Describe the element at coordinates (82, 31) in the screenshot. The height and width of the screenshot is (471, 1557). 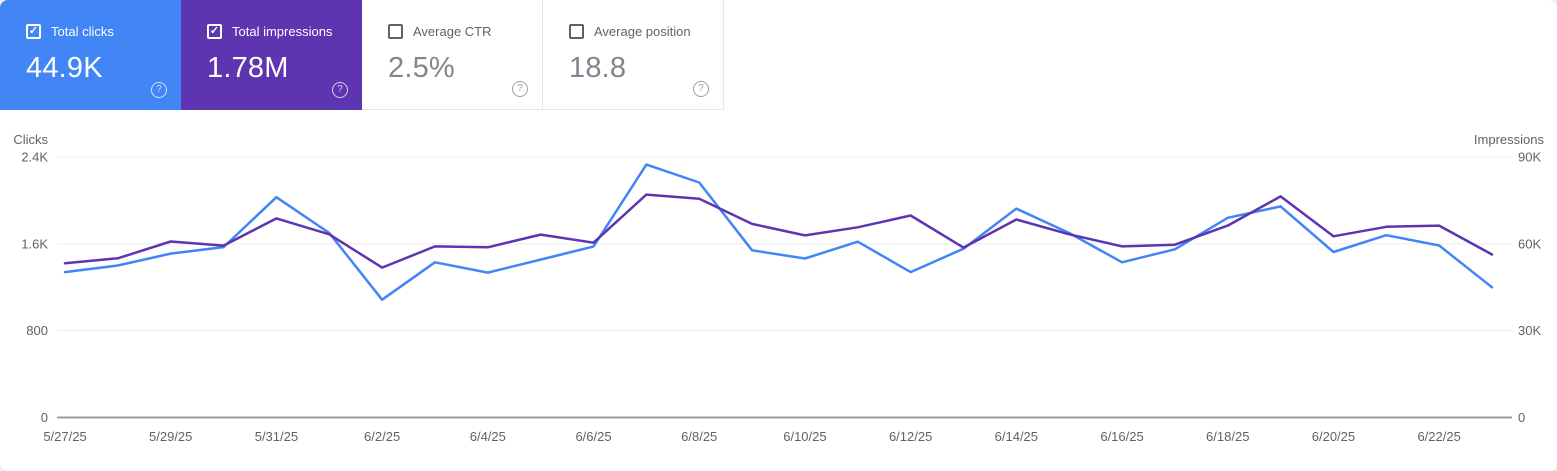
I see `total-clicks-label: Total clicks` at that location.